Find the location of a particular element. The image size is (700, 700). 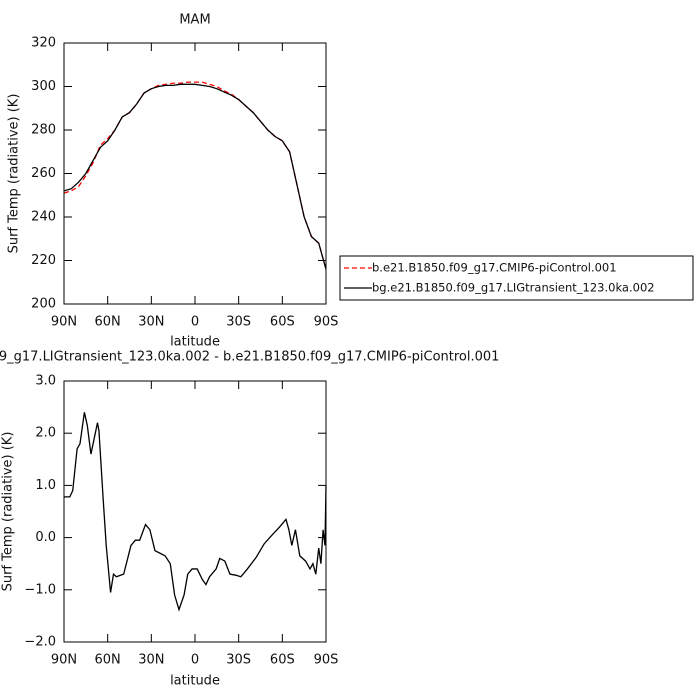

y-tick-label: 240 is located at coordinates (43, 217).